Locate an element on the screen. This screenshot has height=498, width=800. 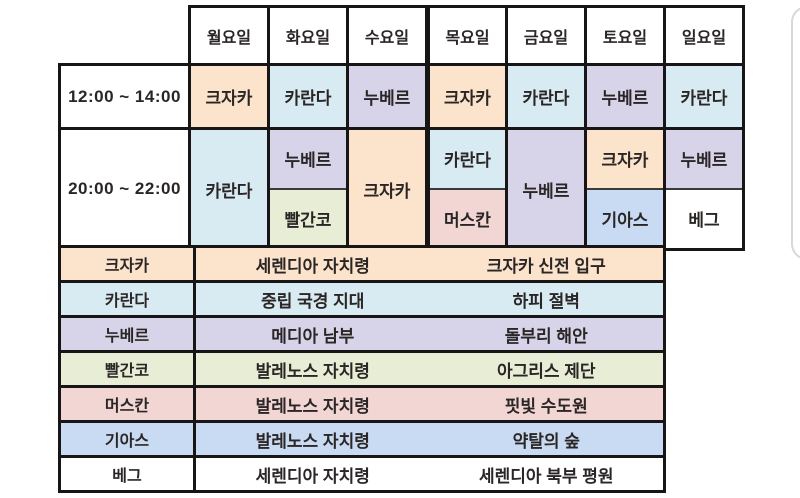
day-header-wed: 수요일 is located at coordinates (388, 35).